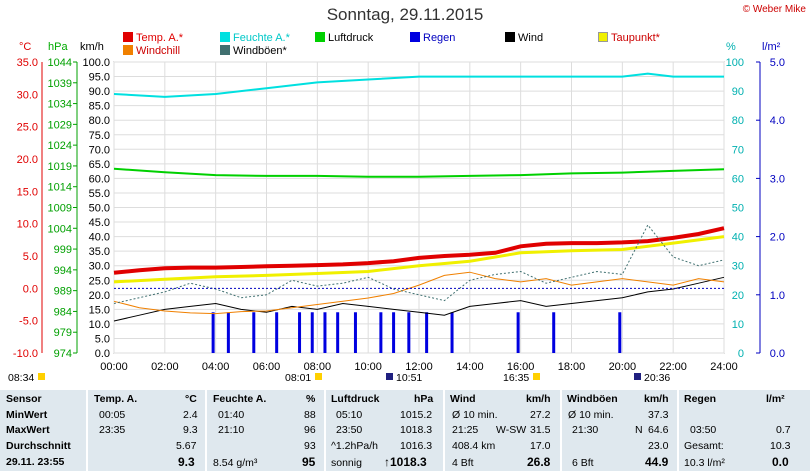  Describe the element at coordinates (190, 430) in the screenshot. I see `temp-max: 9.3` at that location.